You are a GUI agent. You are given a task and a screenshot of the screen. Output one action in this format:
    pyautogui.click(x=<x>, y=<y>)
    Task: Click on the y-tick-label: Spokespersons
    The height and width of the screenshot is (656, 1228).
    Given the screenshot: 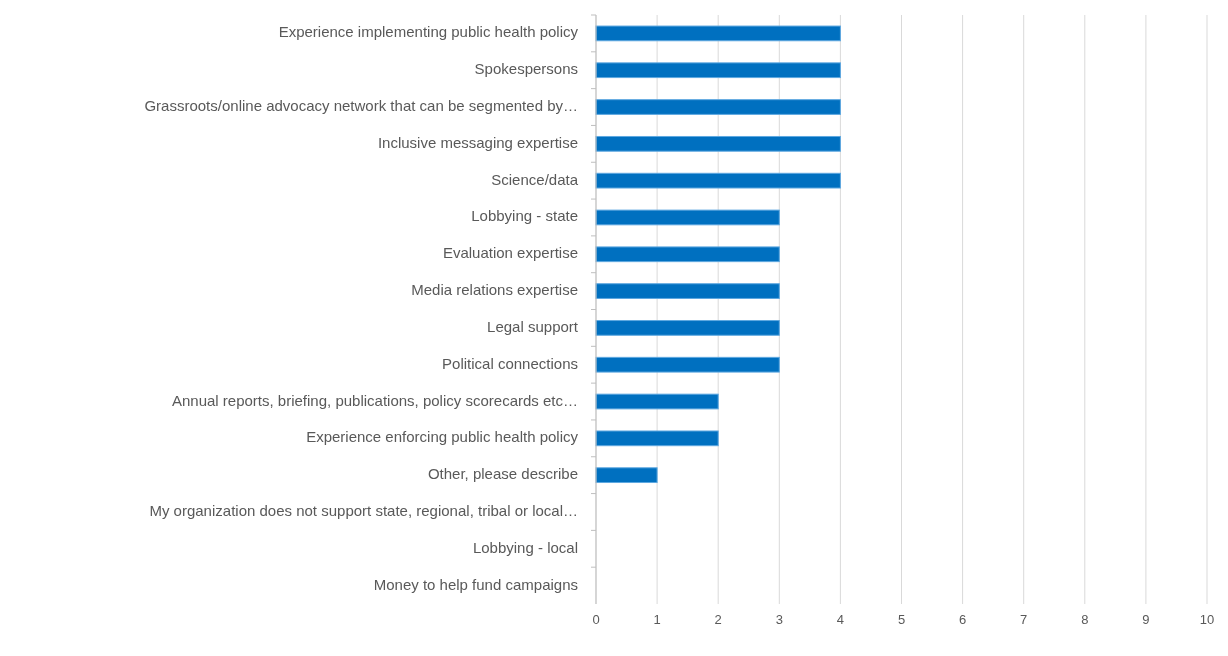 What is the action you would take?
    pyautogui.click(x=526, y=69)
    